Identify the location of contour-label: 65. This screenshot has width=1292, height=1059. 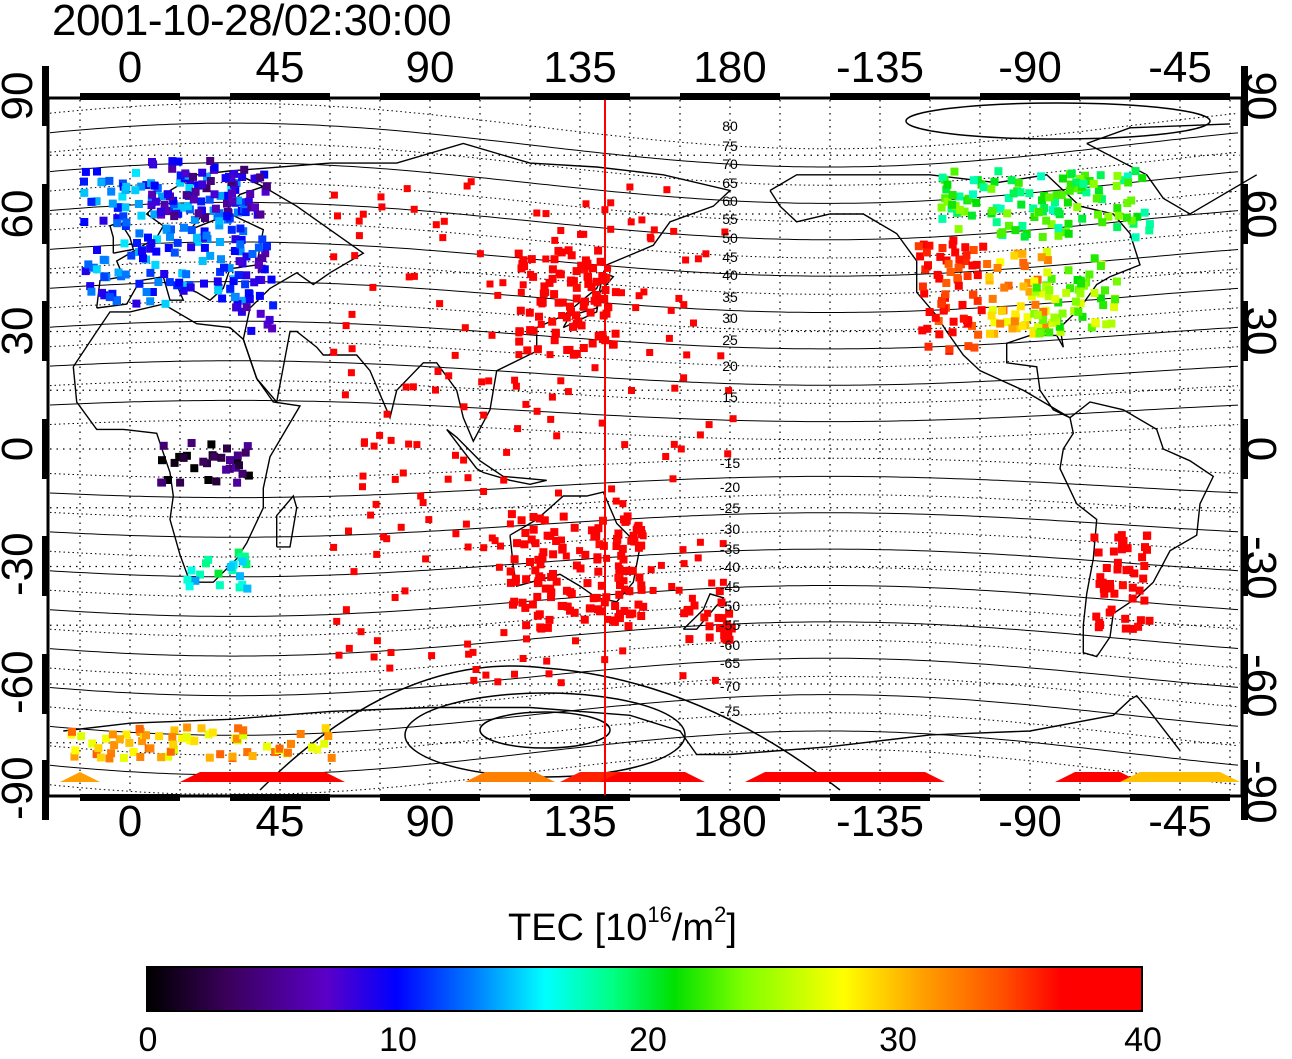
(730, 183).